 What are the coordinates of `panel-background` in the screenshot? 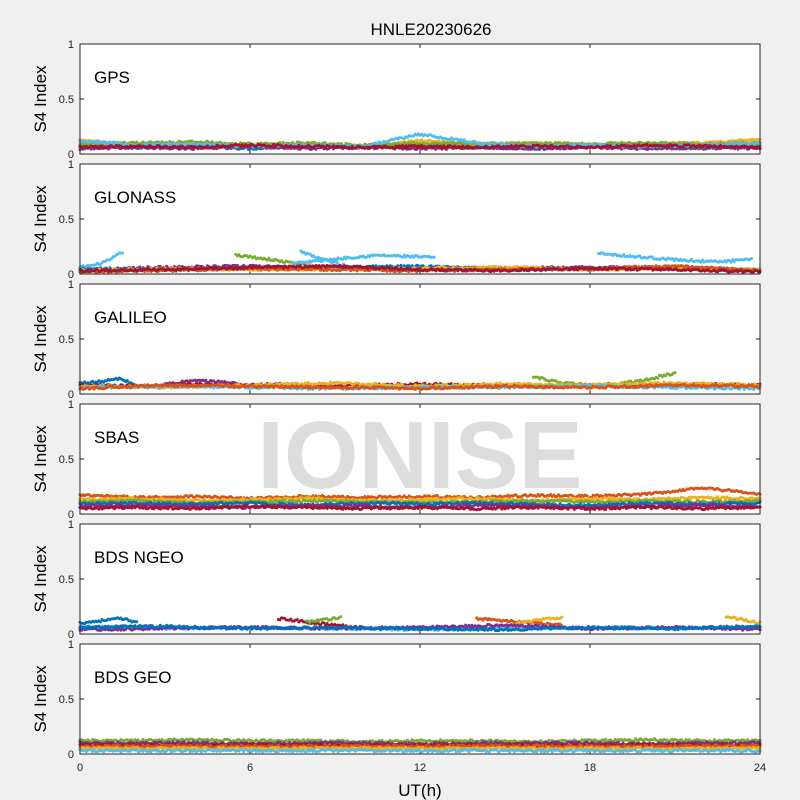 It's located at (420, 99).